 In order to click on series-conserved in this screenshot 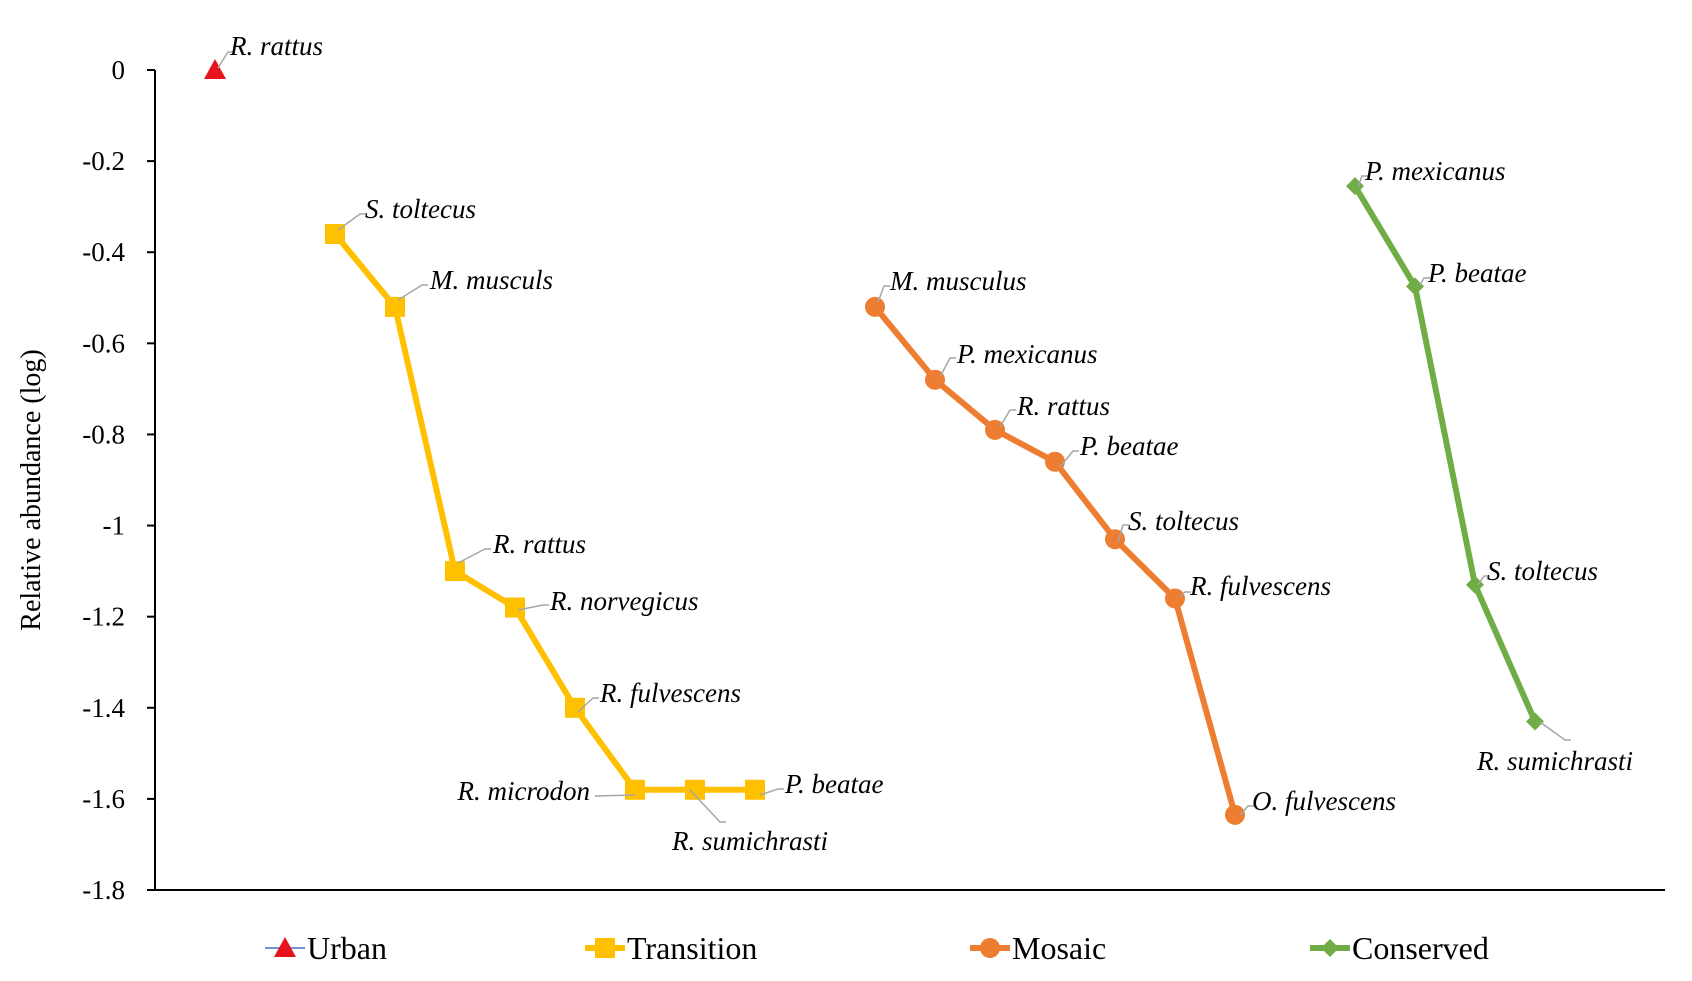, I will do `click(1445, 454)`.